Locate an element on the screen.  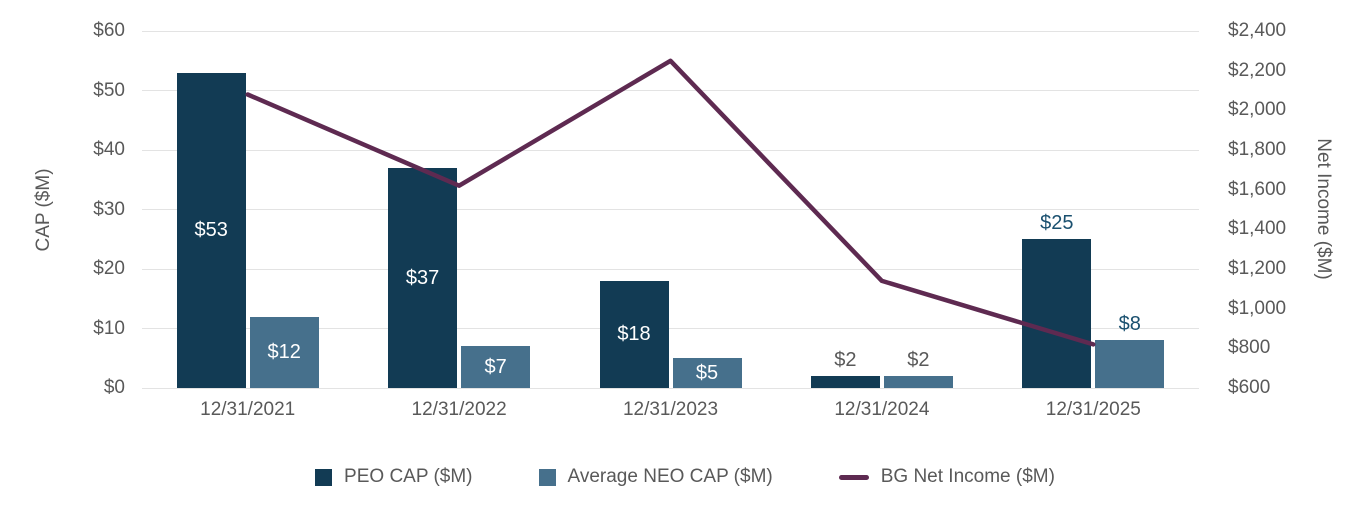
bar-value-label: $7 is located at coordinates (495, 367).